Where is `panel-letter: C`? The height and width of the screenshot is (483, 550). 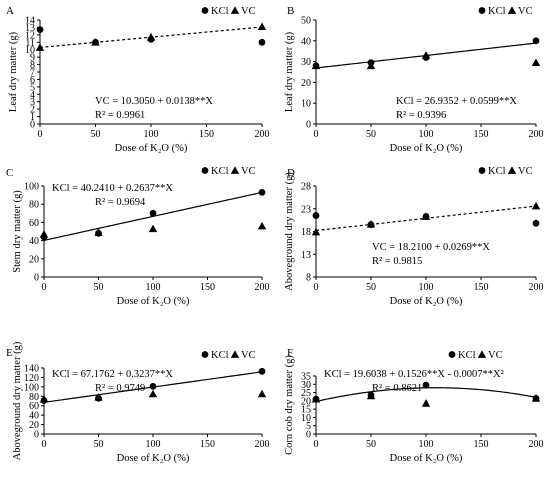 panel-letter: C is located at coordinates (9, 173).